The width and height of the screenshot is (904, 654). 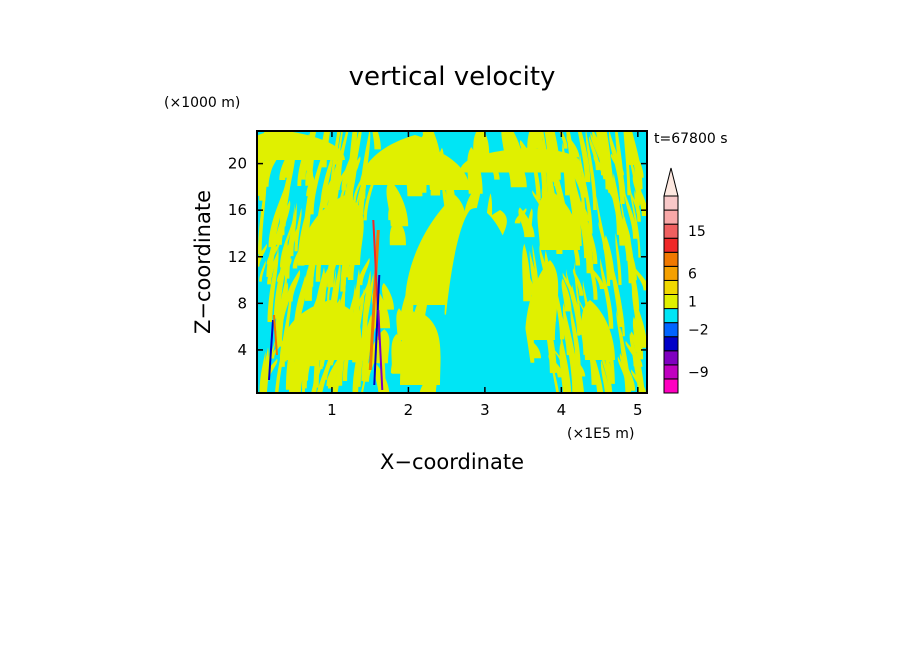 What do you see at coordinates (202, 103) in the screenshot?
I see `y-unit-label: (×1000 m)` at bounding box center [202, 103].